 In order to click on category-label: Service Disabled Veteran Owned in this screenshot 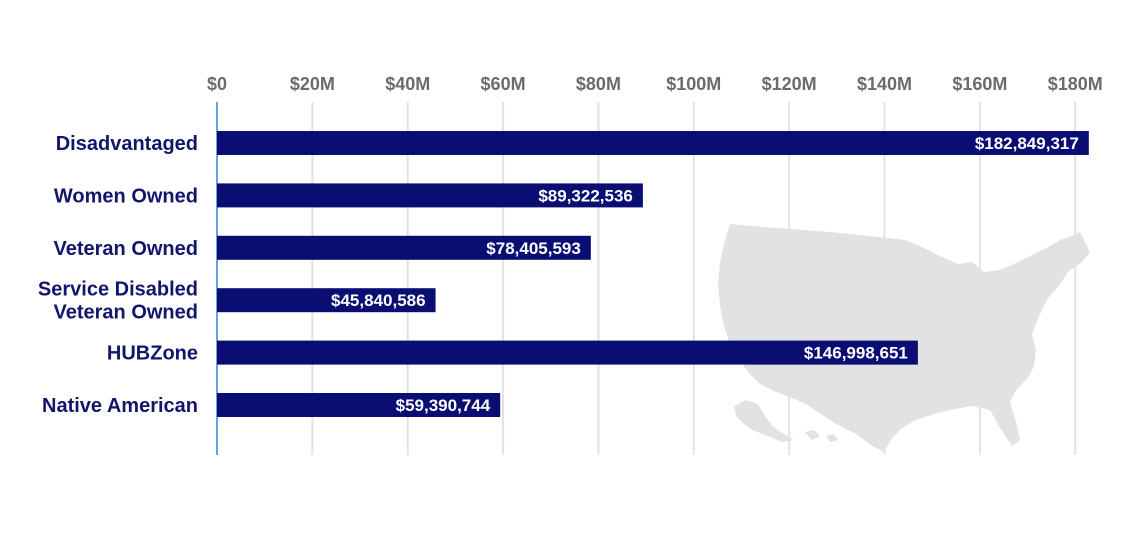, I will do `click(118, 301)`.